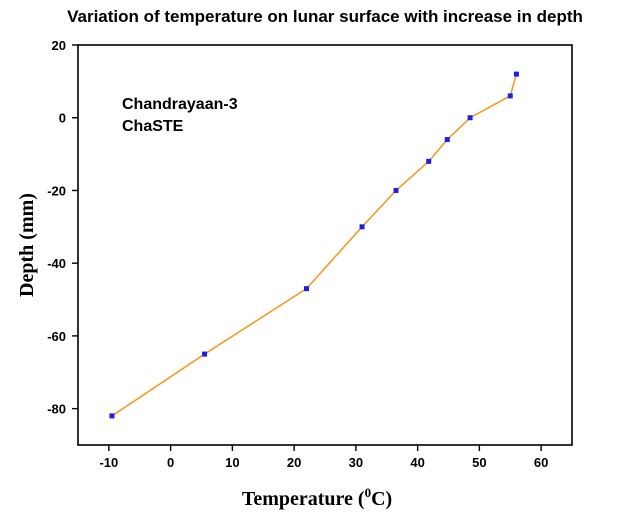 The width and height of the screenshot is (640, 525). Describe the element at coordinates (27, 245) in the screenshot. I see `y-axis-label: Depth (mm)` at that location.